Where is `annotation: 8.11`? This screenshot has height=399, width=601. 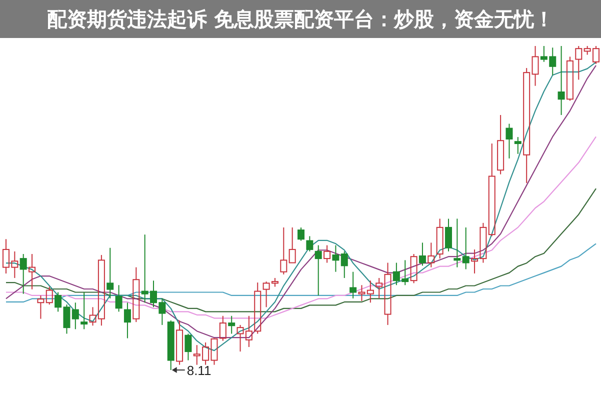 annotation: 8.11 is located at coordinates (199, 370).